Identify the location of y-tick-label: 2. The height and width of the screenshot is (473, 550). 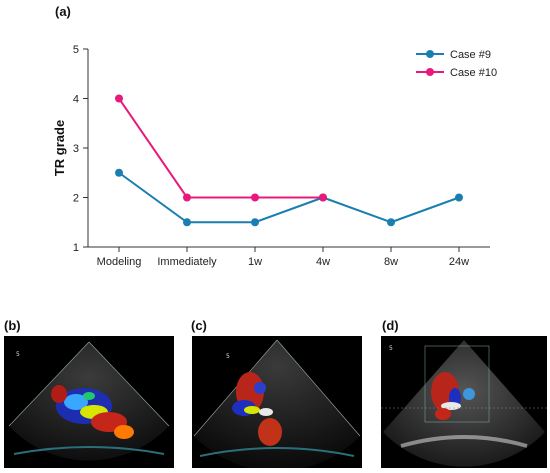
(76, 199).